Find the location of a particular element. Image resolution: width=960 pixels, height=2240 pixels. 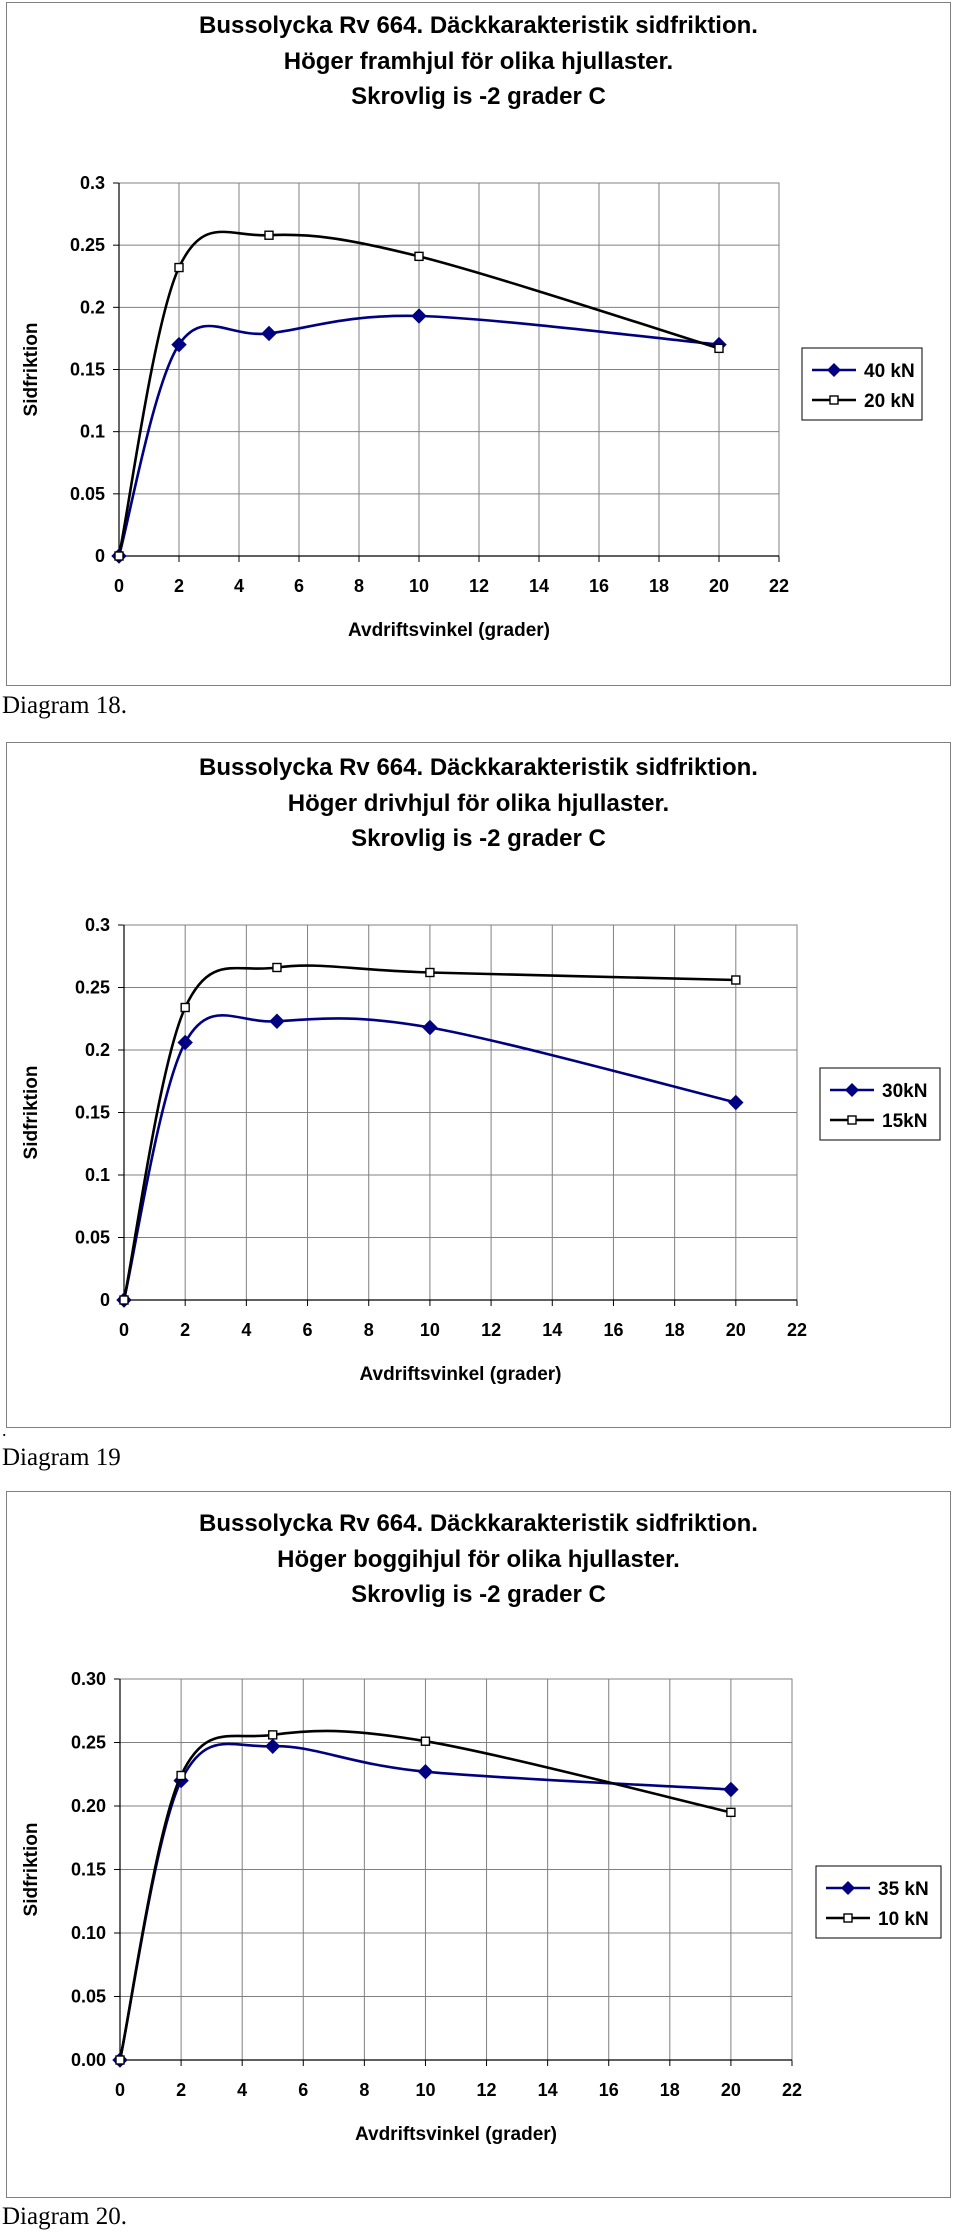

legend-label: 35 kN is located at coordinates (903, 1889).